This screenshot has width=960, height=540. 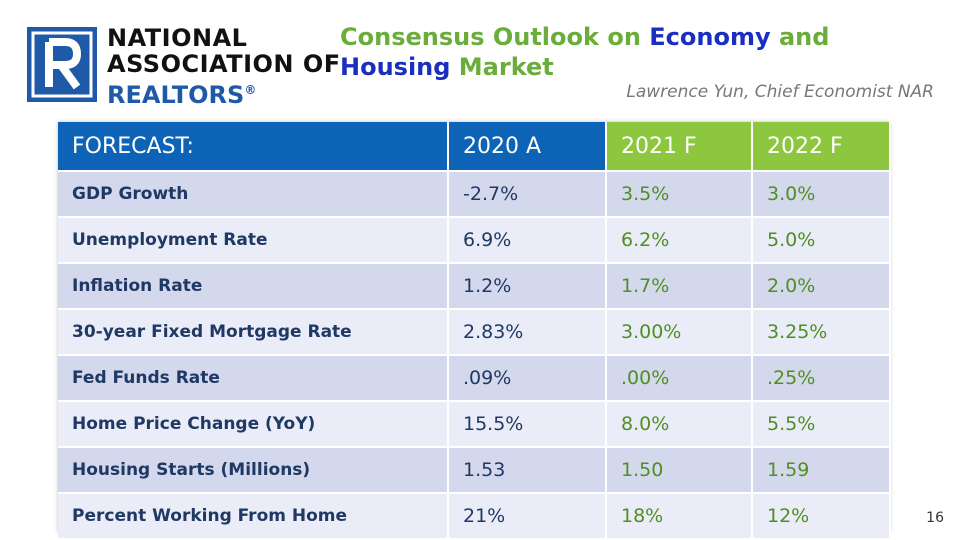 I want to click on value-2022: 1.59, so click(x=821, y=469).